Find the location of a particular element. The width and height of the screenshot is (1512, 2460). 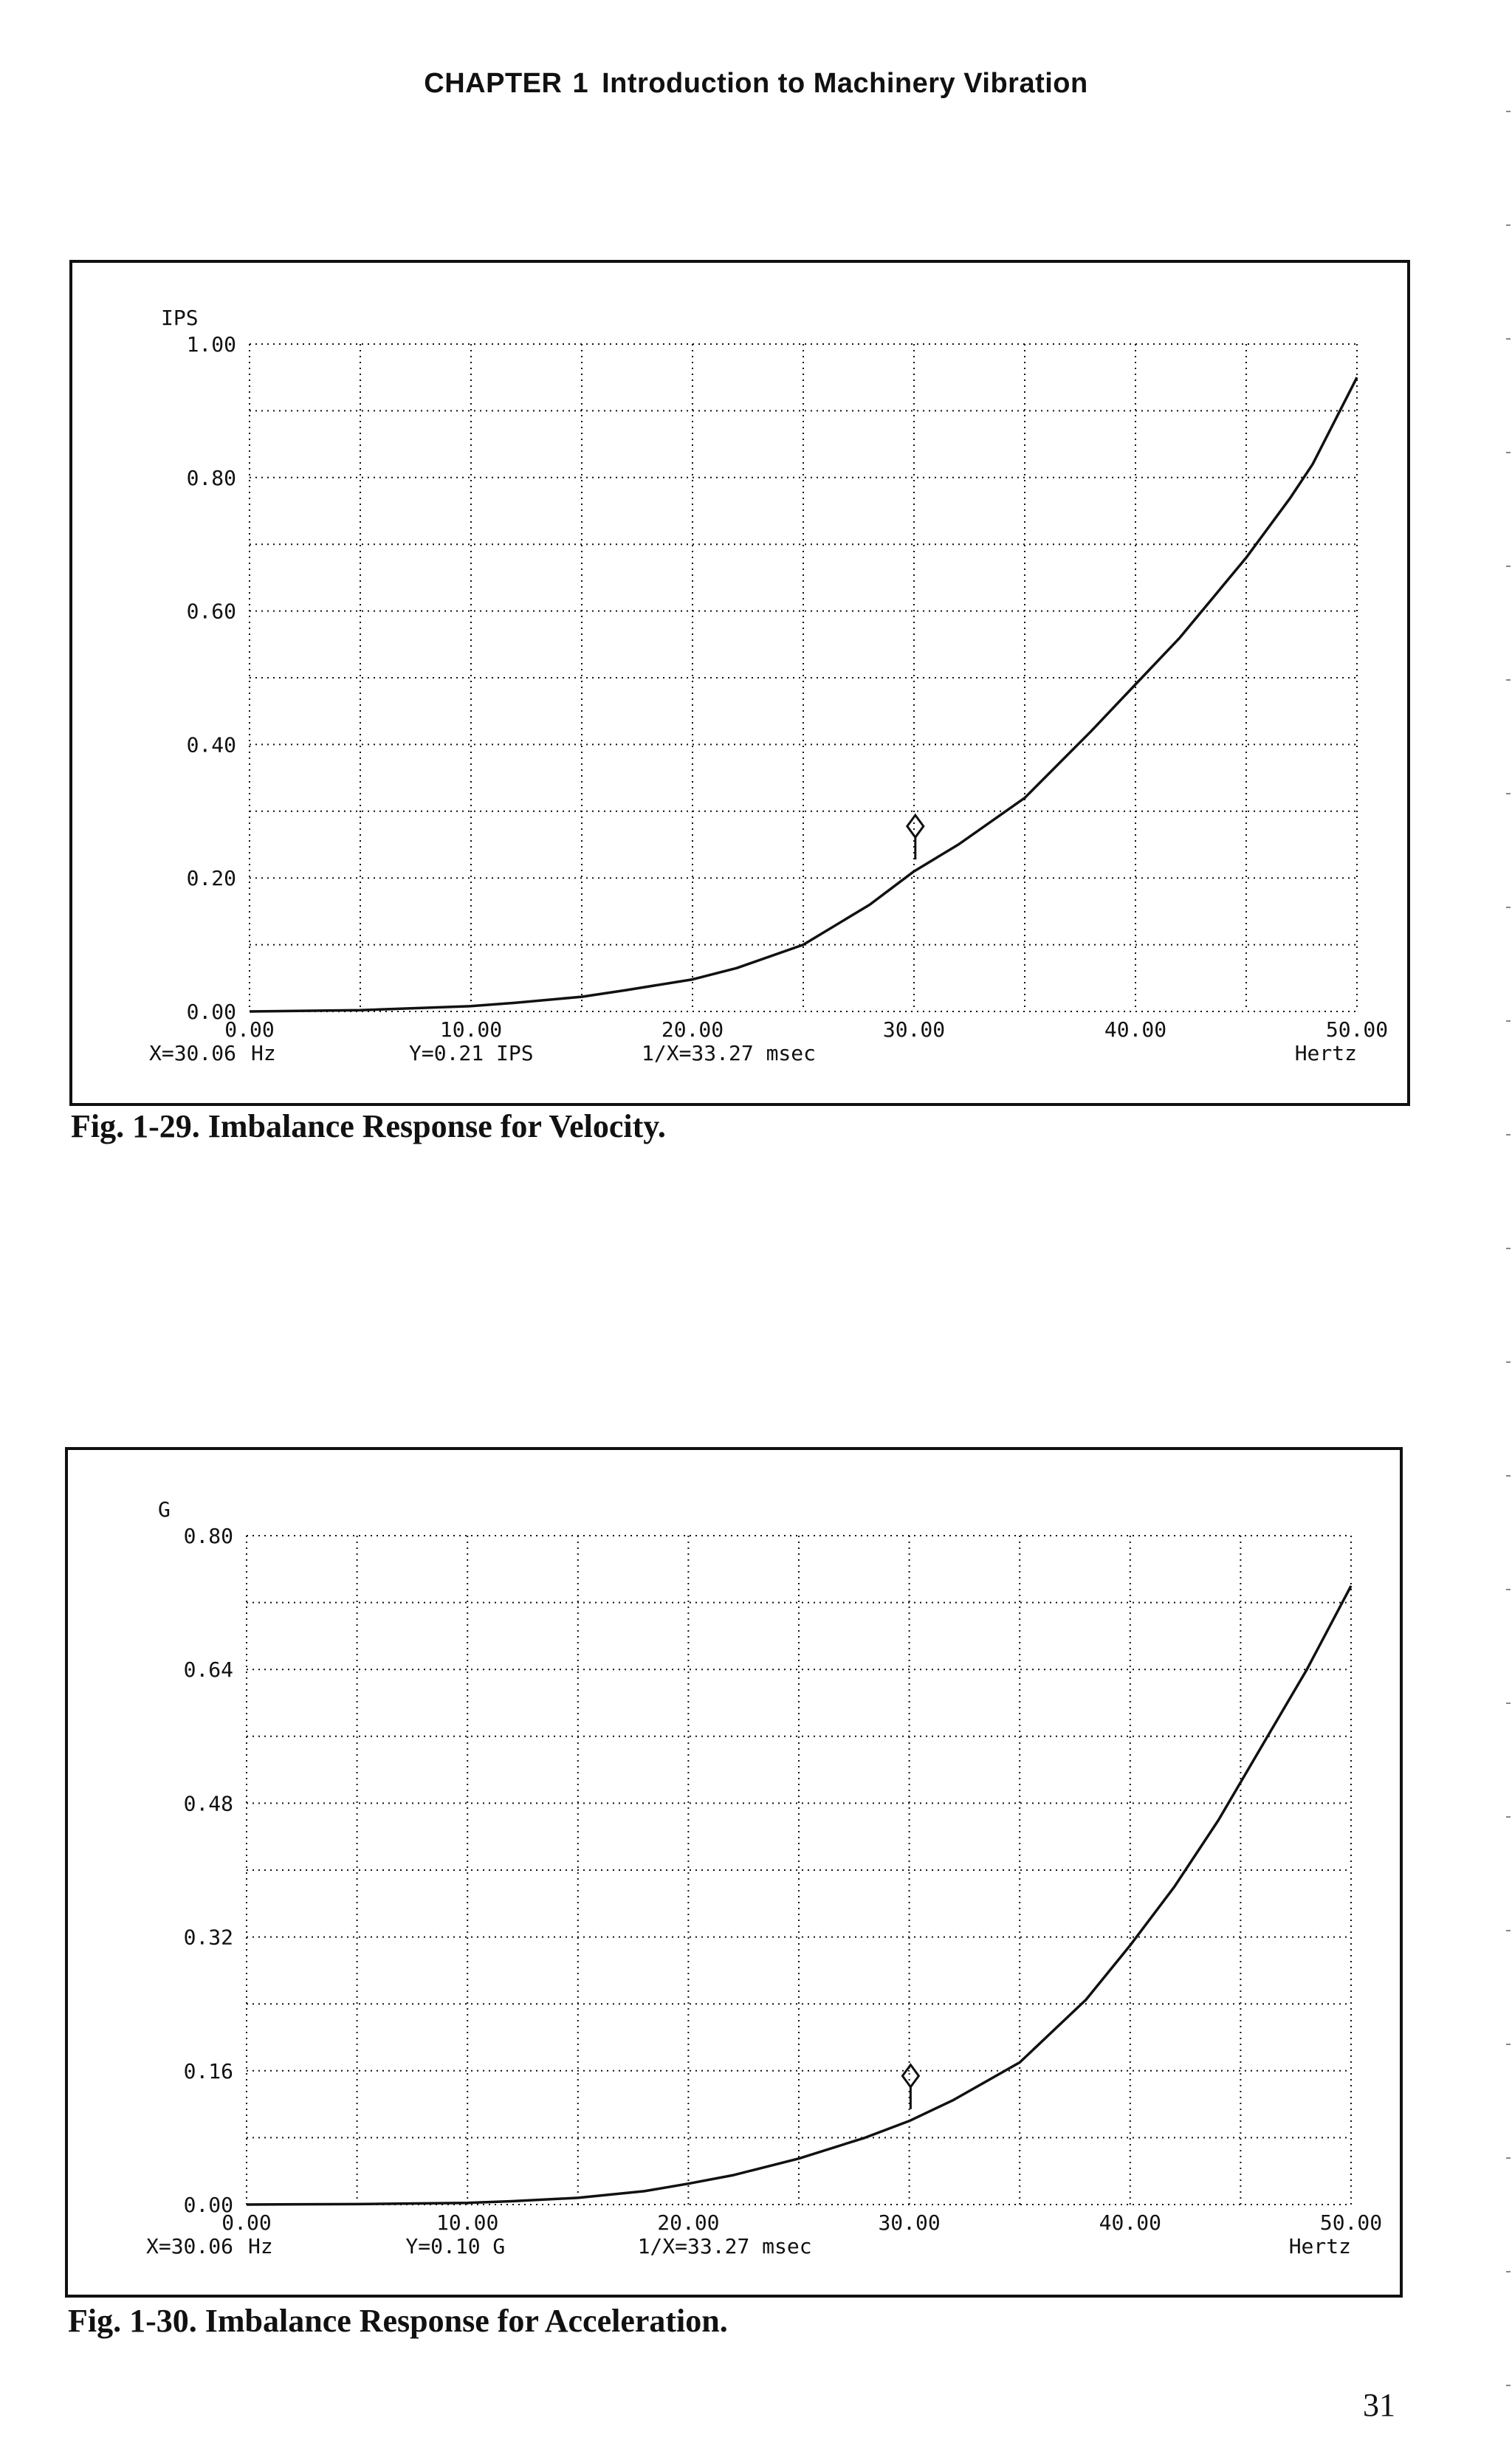

y-tick-label: 1.00 is located at coordinates (211, 344).